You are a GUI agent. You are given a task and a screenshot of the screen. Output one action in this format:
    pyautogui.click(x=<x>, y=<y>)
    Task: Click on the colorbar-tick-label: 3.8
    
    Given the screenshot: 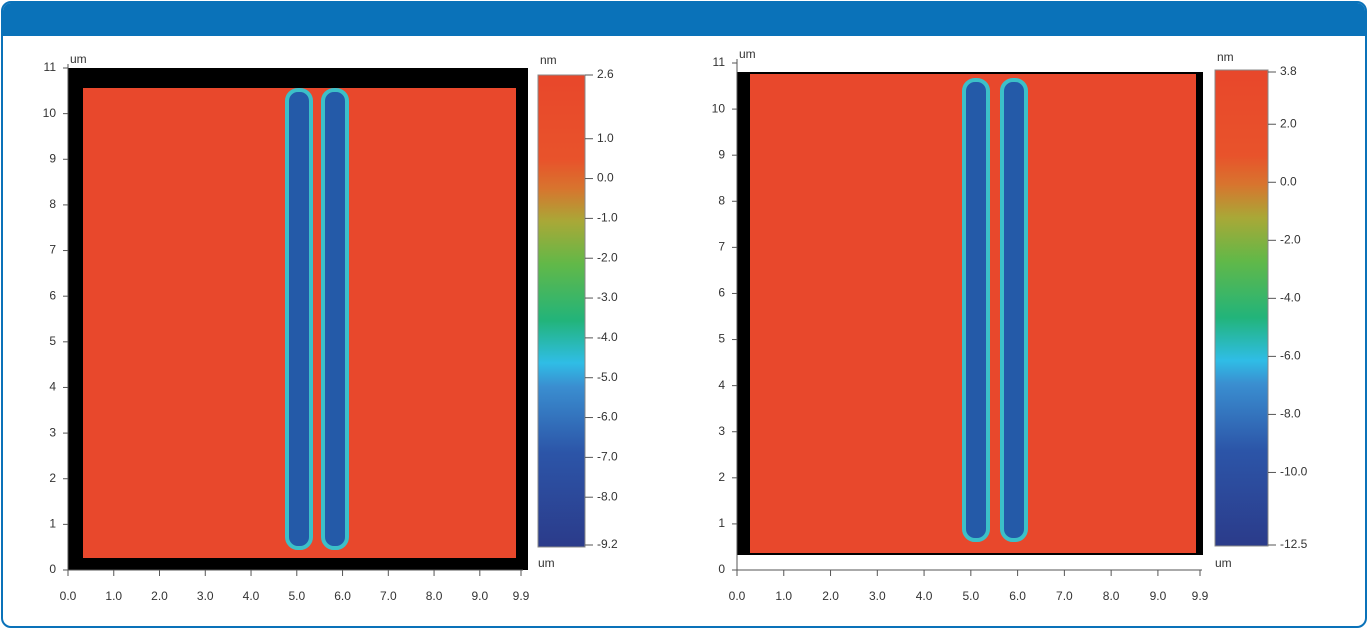 What is the action you would take?
    pyautogui.click(x=1288, y=71)
    